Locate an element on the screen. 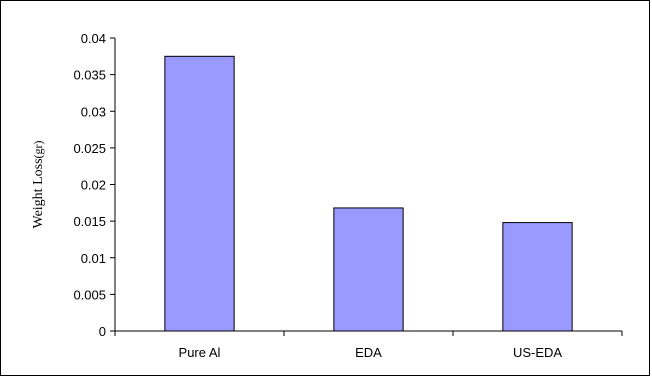 This screenshot has height=378, width=652. x-tick-label: Pure Al is located at coordinates (200, 352).